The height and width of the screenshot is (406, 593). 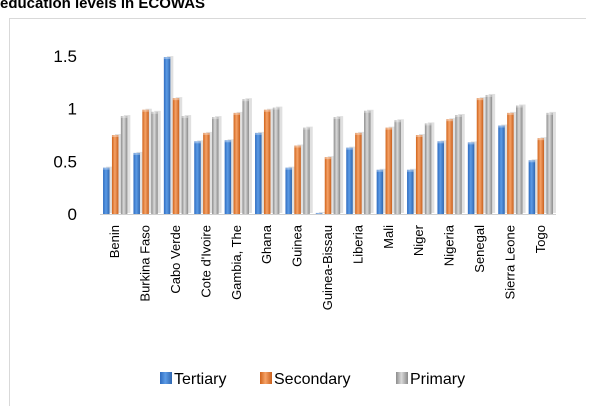 I want to click on x-tick-label: Cote d'Ivoire, so click(x=205, y=261).